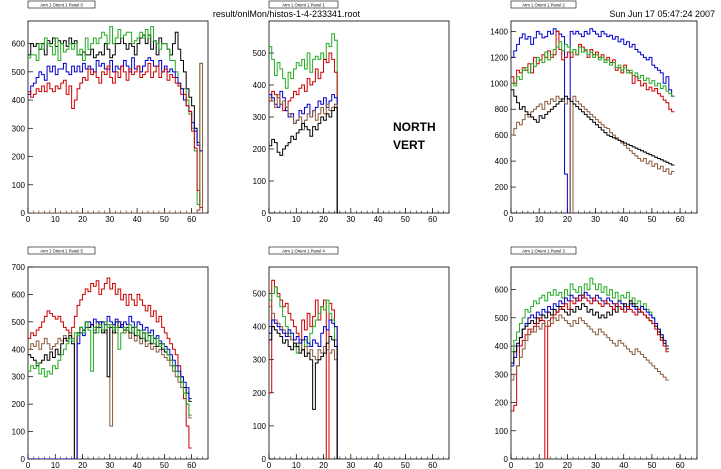  I want to click on y-tick-label: 700, so click(19, 267).